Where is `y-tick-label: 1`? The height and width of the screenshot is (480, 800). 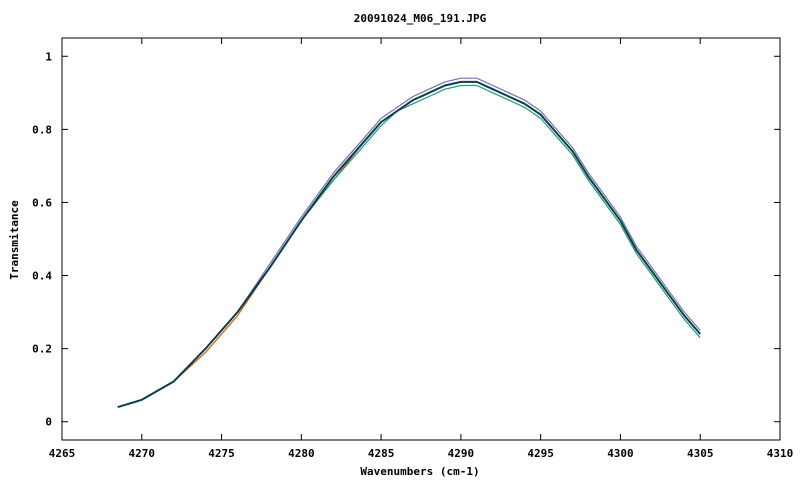
y-tick-label: 1 is located at coordinates (48, 56).